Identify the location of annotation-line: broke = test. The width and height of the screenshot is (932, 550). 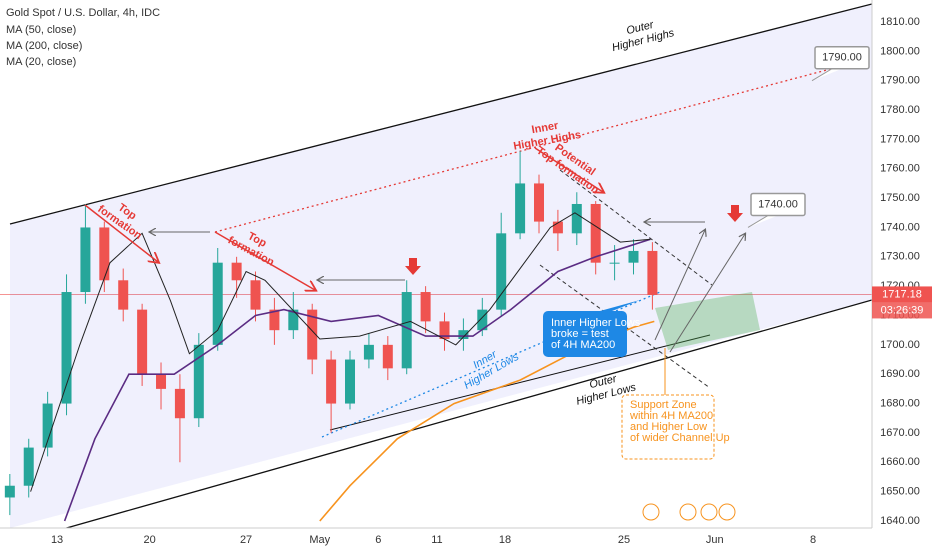
(580, 334).